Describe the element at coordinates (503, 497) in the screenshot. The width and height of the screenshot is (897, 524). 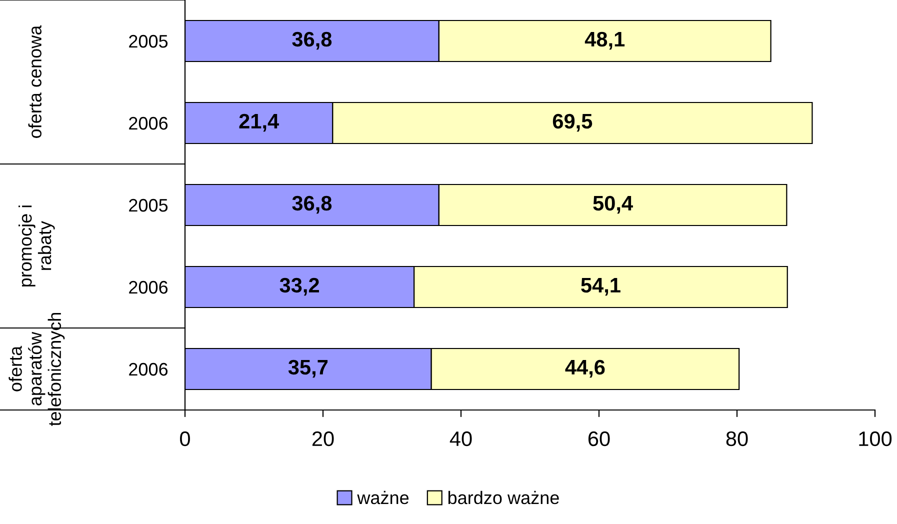
I see `legend-label: bardzo ważne` at that location.